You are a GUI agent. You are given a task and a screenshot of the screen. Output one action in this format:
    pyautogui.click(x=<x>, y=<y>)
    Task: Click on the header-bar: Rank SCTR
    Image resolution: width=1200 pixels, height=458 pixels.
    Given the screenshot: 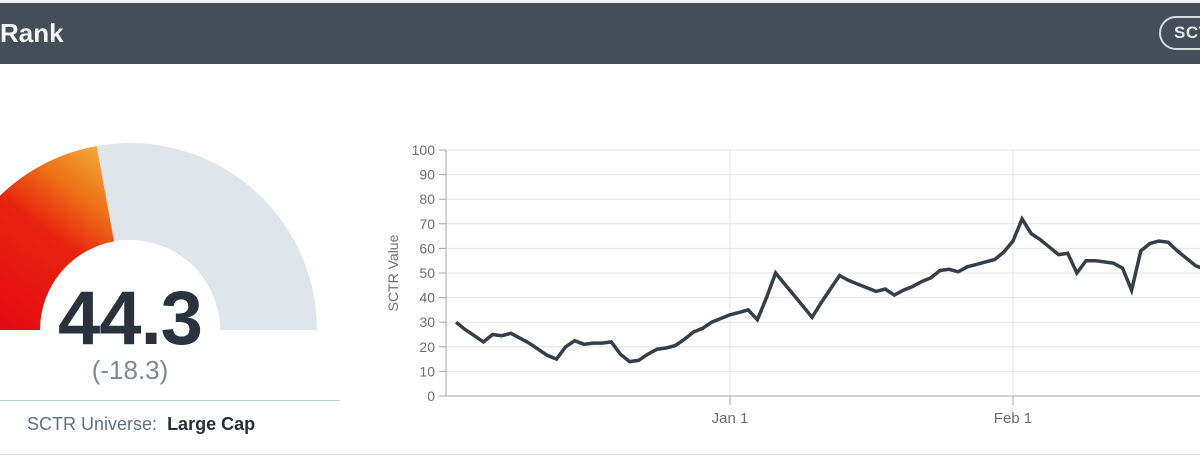 What is the action you would take?
    pyautogui.click(x=600, y=33)
    